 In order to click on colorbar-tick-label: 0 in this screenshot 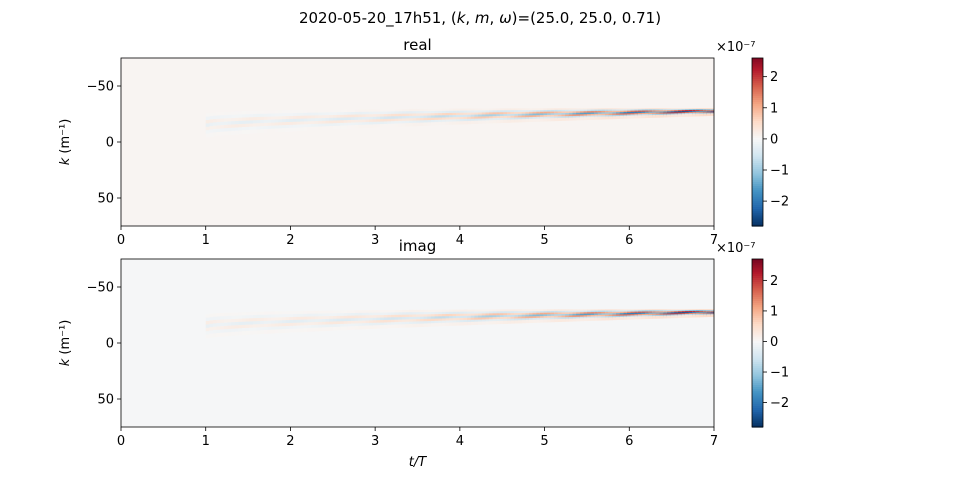, I will do `click(774, 342)`.